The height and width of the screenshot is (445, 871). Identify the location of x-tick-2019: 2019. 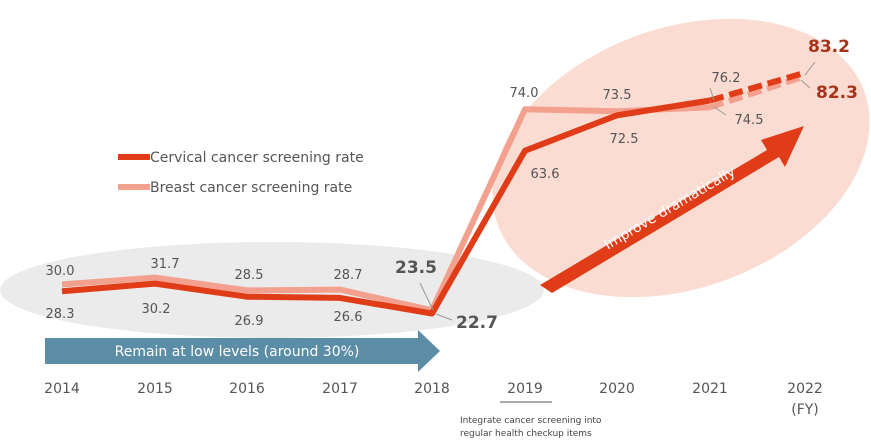
(525, 389).